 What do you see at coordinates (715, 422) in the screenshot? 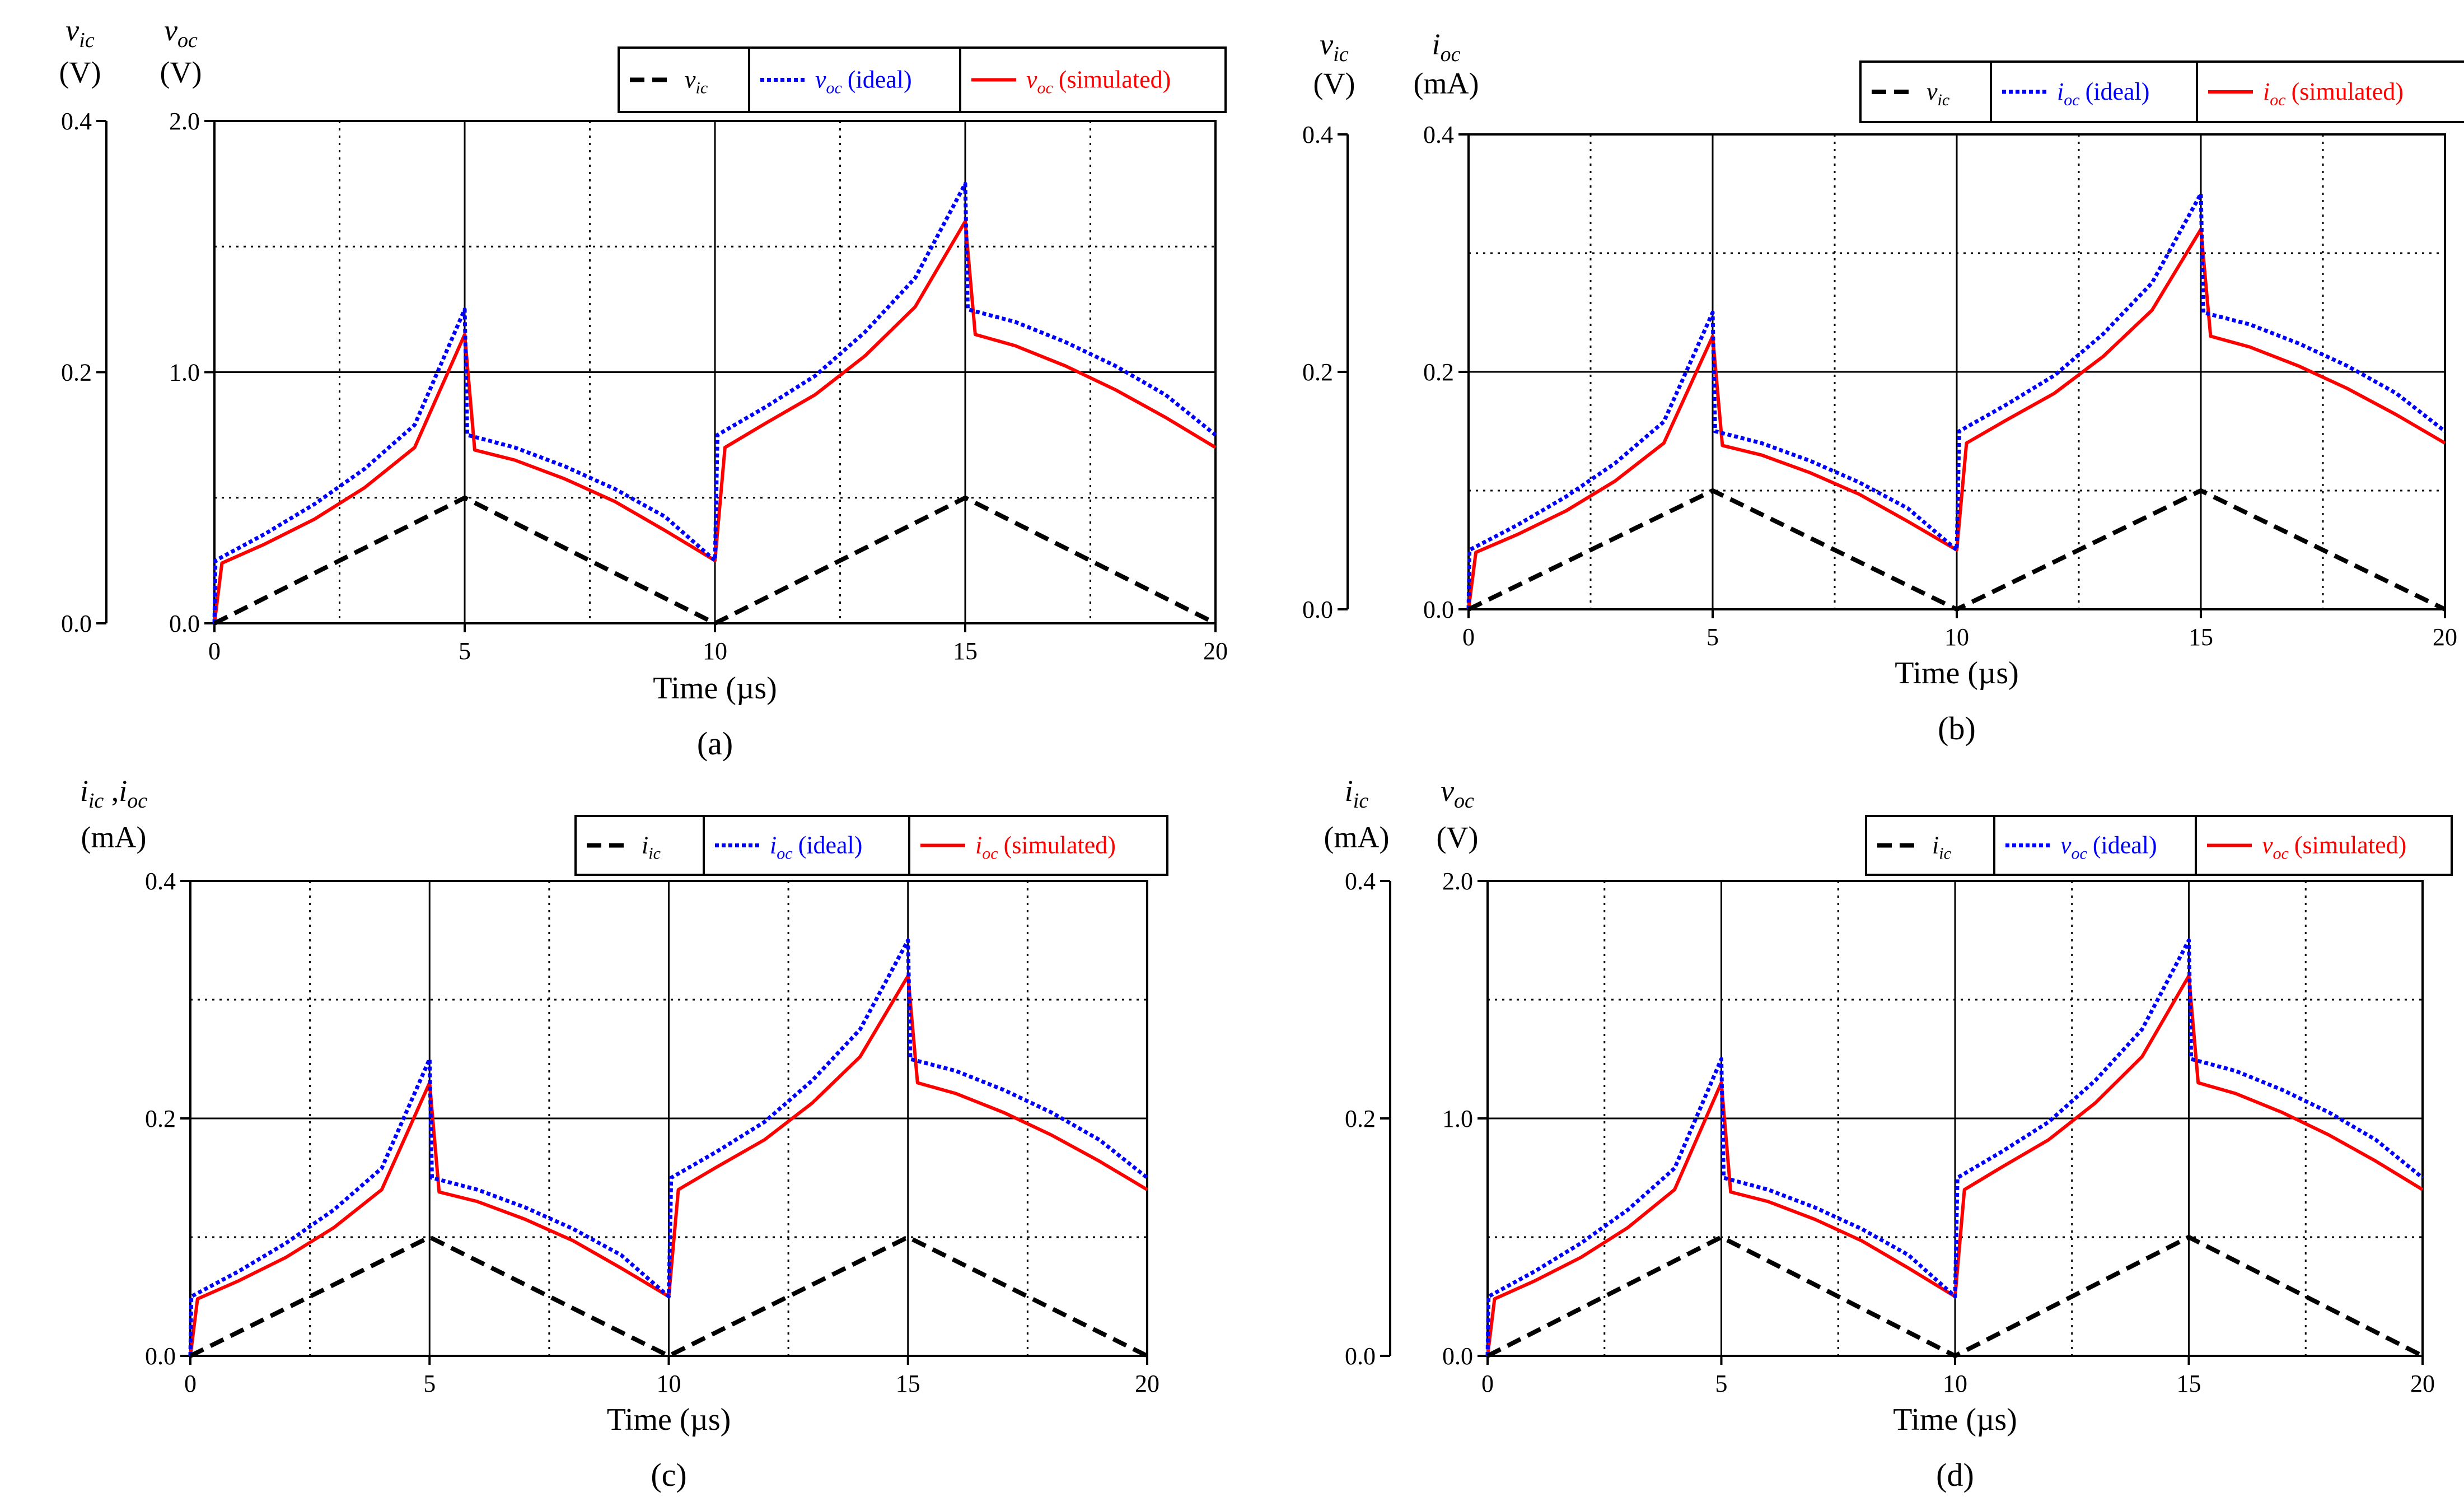
I see `series-line-v-oc-simulated-` at bounding box center [715, 422].